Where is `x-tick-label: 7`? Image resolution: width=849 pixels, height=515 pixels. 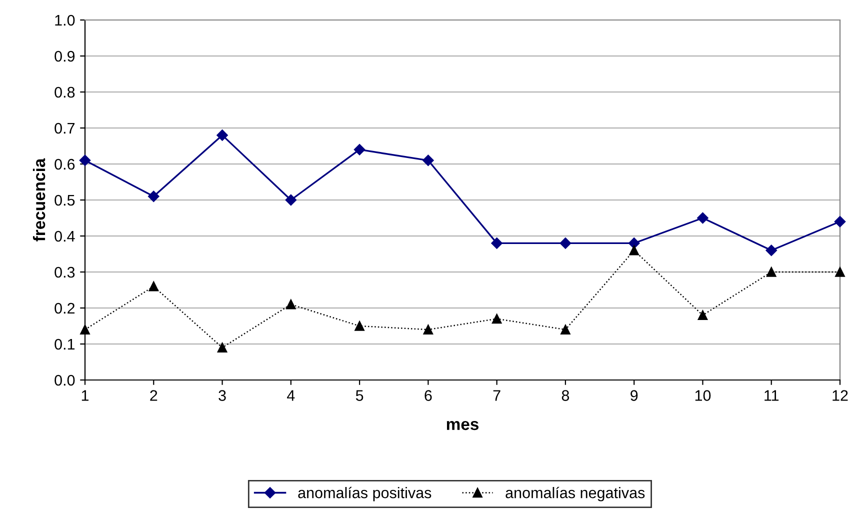 x-tick-label: 7 is located at coordinates (496, 395).